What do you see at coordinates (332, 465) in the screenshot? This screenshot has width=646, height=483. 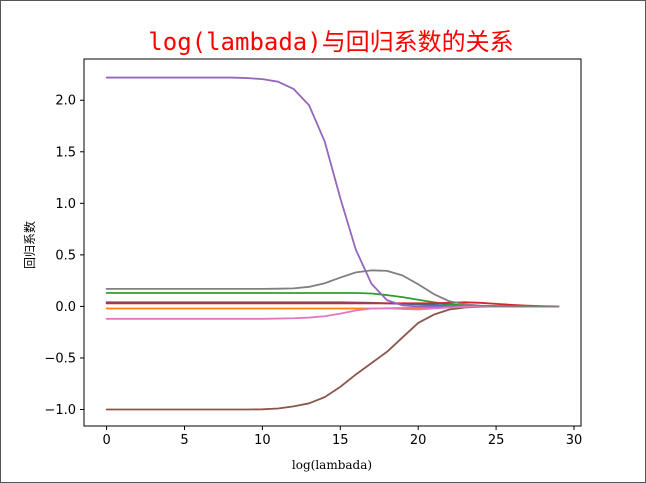 I see `x-axis-label: log(lambada)` at bounding box center [332, 465].